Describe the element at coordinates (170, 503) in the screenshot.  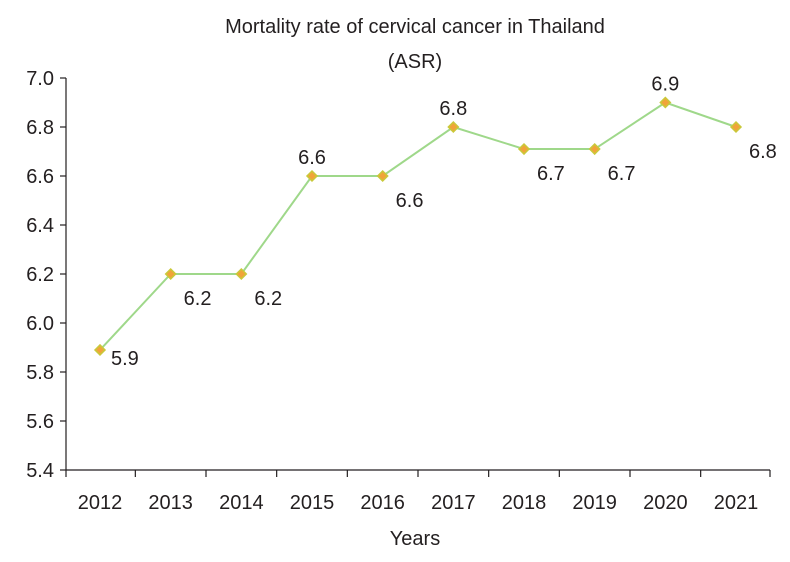
I see `x-tick-label: 2013` at that location.